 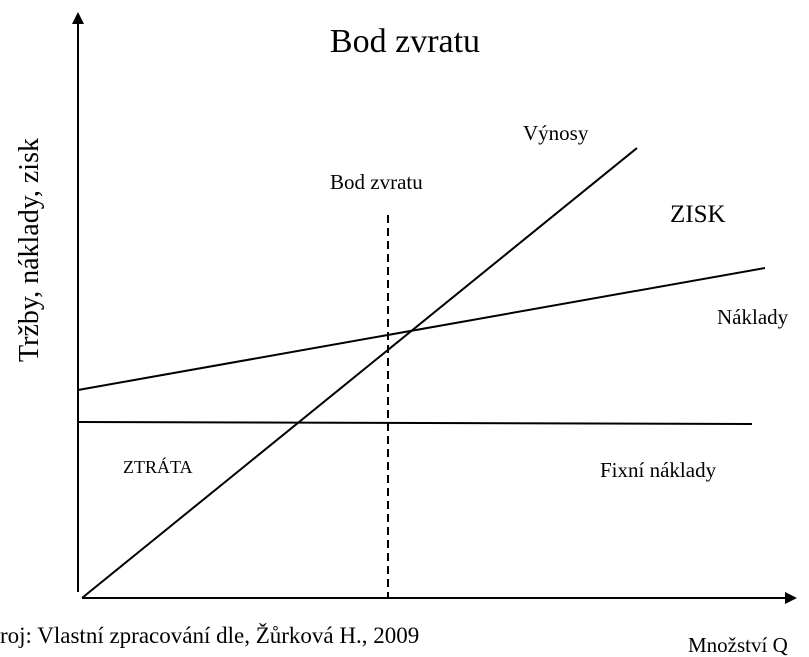 What do you see at coordinates (738, 645) in the screenshot?
I see `x-axis-label: Množství Q` at bounding box center [738, 645].